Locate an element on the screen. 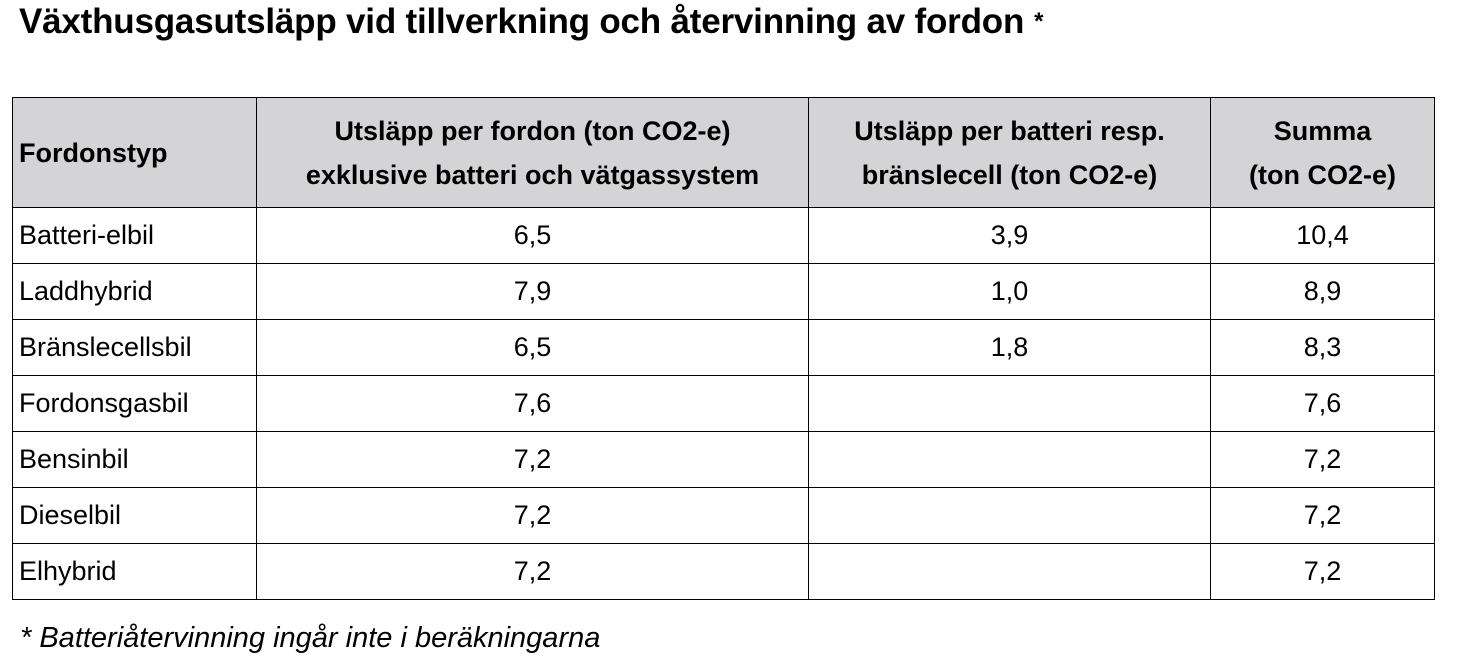 This screenshot has width=1463, height=671. table-row: Fordonsgasbil 7,6 7,6 is located at coordinates (723, 403).